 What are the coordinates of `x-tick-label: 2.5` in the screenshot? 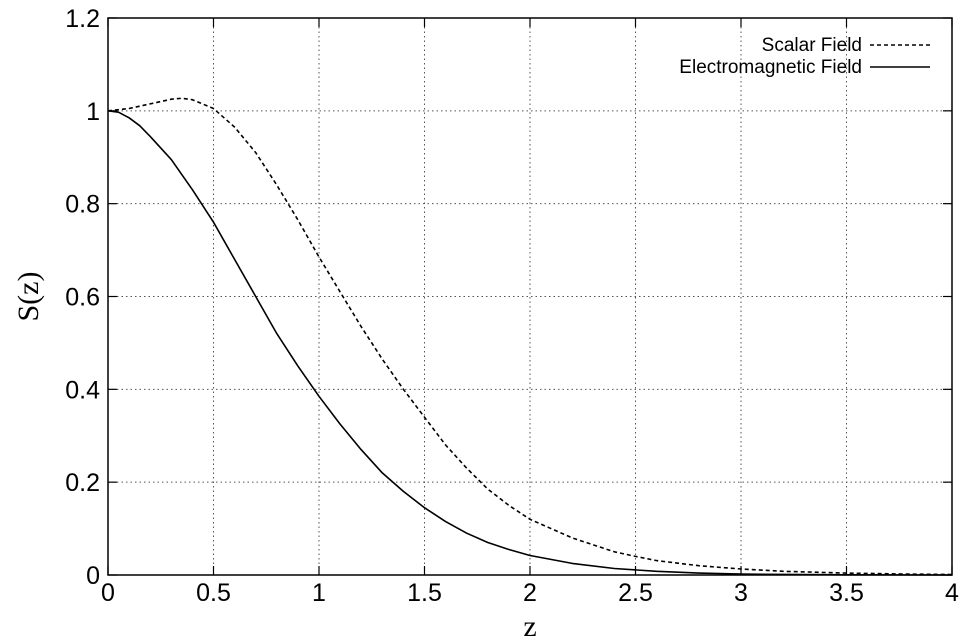 It's located at (635, 593).